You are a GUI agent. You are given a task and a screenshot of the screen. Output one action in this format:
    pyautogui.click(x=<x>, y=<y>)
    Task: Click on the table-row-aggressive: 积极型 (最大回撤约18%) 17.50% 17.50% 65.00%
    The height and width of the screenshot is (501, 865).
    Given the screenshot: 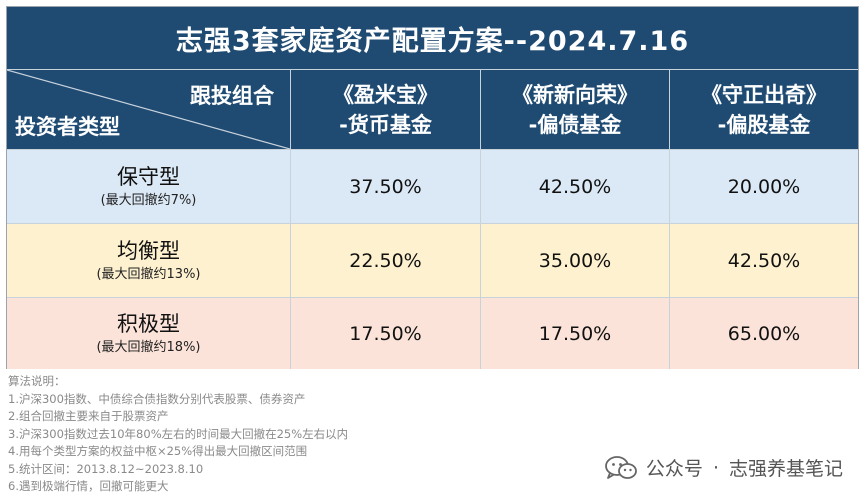 What is the action you would take?
    pyautogui.click(x=432, y=333)
    